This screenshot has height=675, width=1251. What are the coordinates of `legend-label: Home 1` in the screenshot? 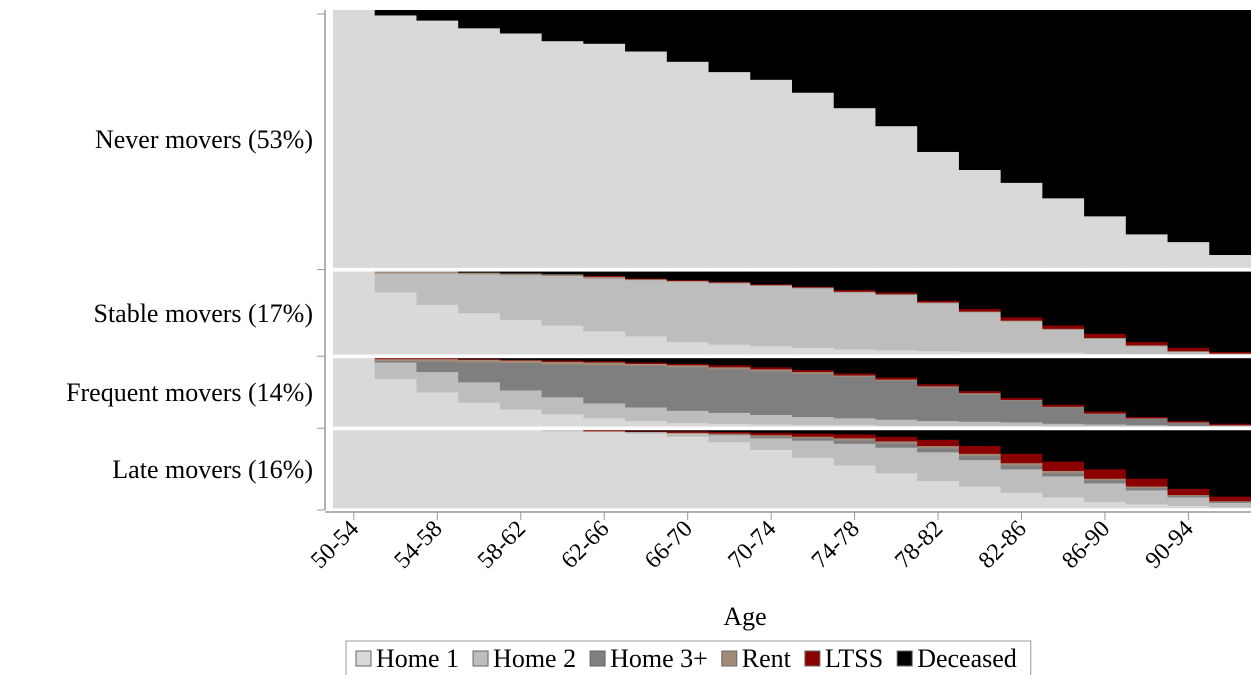 It's located at (417, 658).